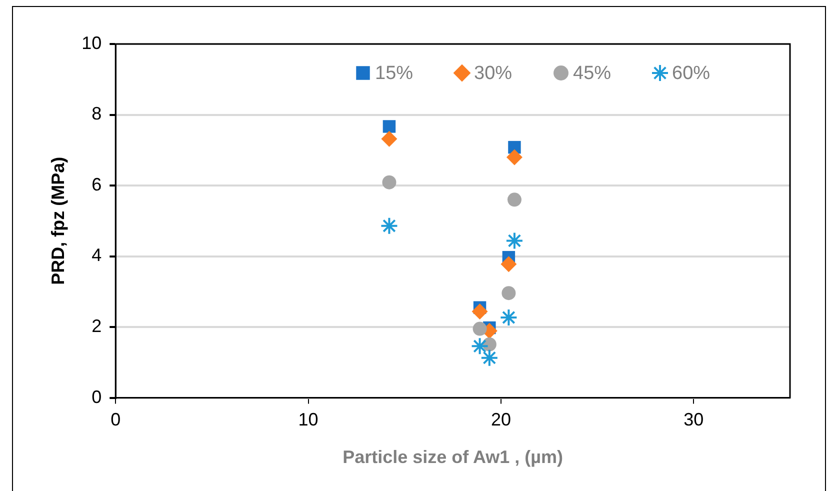 The height and width of the screenshot is (491, 835). I want to click on y-tick-label: 6, so click(97, 184).